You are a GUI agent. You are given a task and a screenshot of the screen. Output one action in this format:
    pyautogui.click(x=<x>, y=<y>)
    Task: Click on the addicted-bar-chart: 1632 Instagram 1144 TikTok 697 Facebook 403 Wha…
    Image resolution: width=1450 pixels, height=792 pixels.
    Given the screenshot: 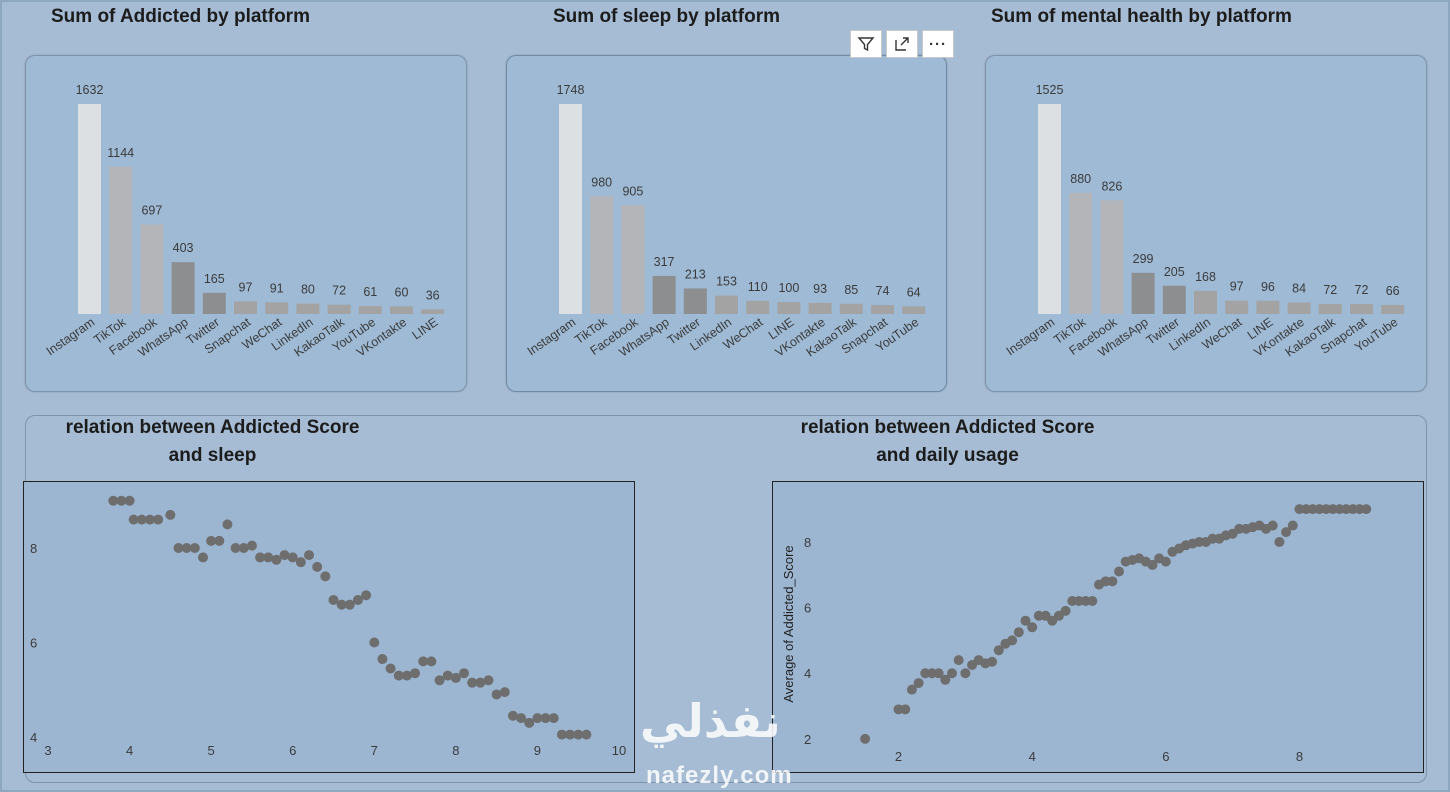 What is the action you would take?
    pyautogui.click(x=246, y=223)
    